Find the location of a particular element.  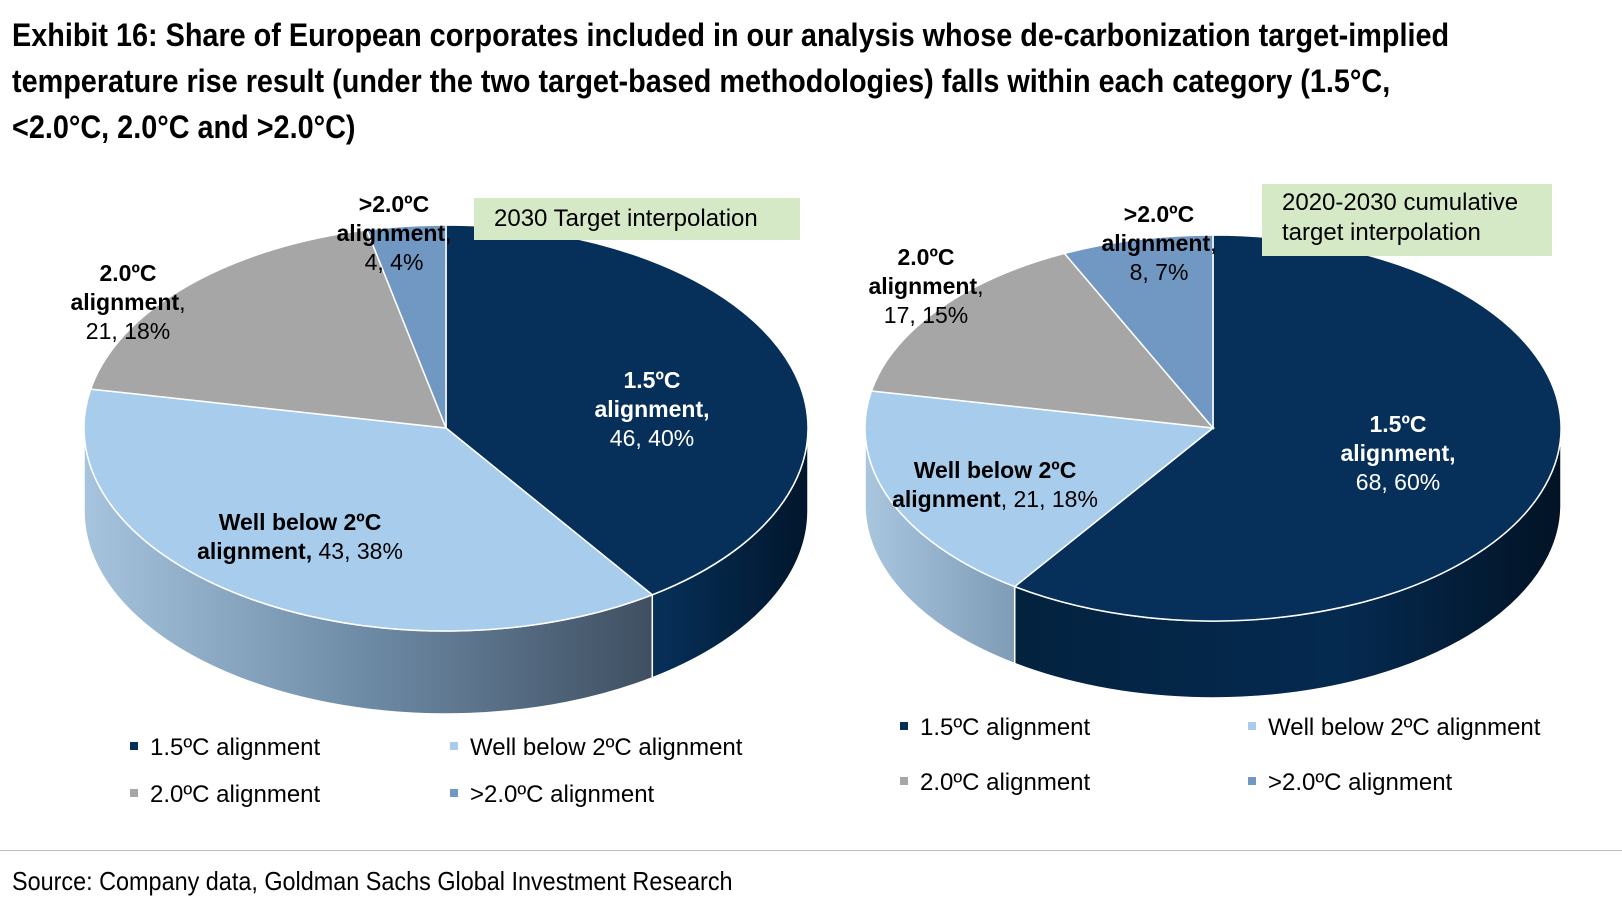

pie-2-label-wb2-line: alignment, 21, 18% is located at coordinates (995, 499).